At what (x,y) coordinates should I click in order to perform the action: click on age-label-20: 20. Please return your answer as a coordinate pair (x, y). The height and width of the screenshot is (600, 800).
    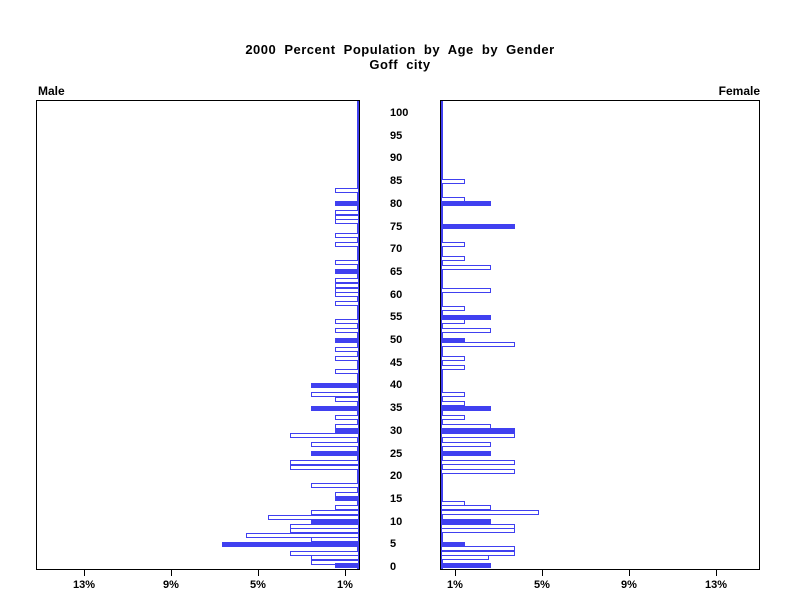
    Looking at the image, I should click on (396, 476).